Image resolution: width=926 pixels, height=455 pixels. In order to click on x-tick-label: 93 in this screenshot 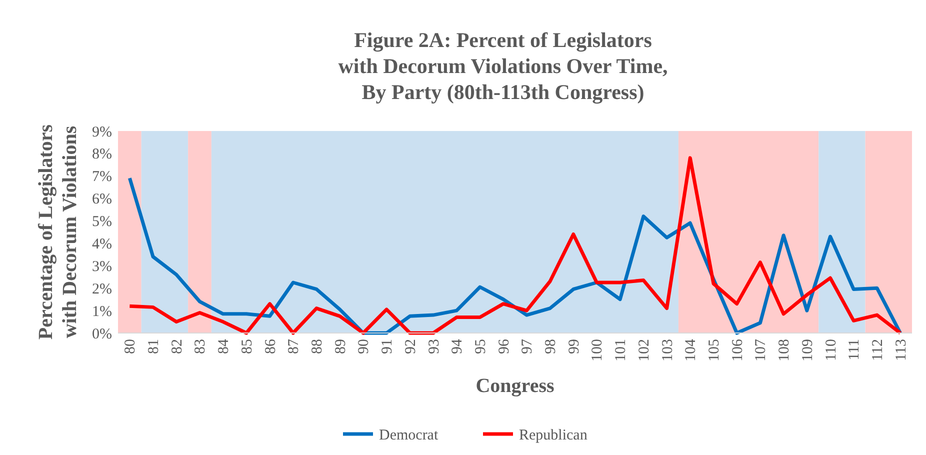, I will do `click(434, 346)`.